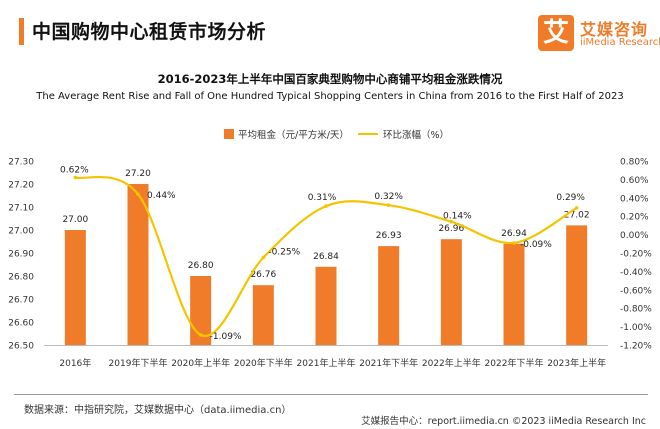 The width and height of the screenshot is (660, 429). I want to click on y-left-tick-label: 27.20, so click(21, 186).